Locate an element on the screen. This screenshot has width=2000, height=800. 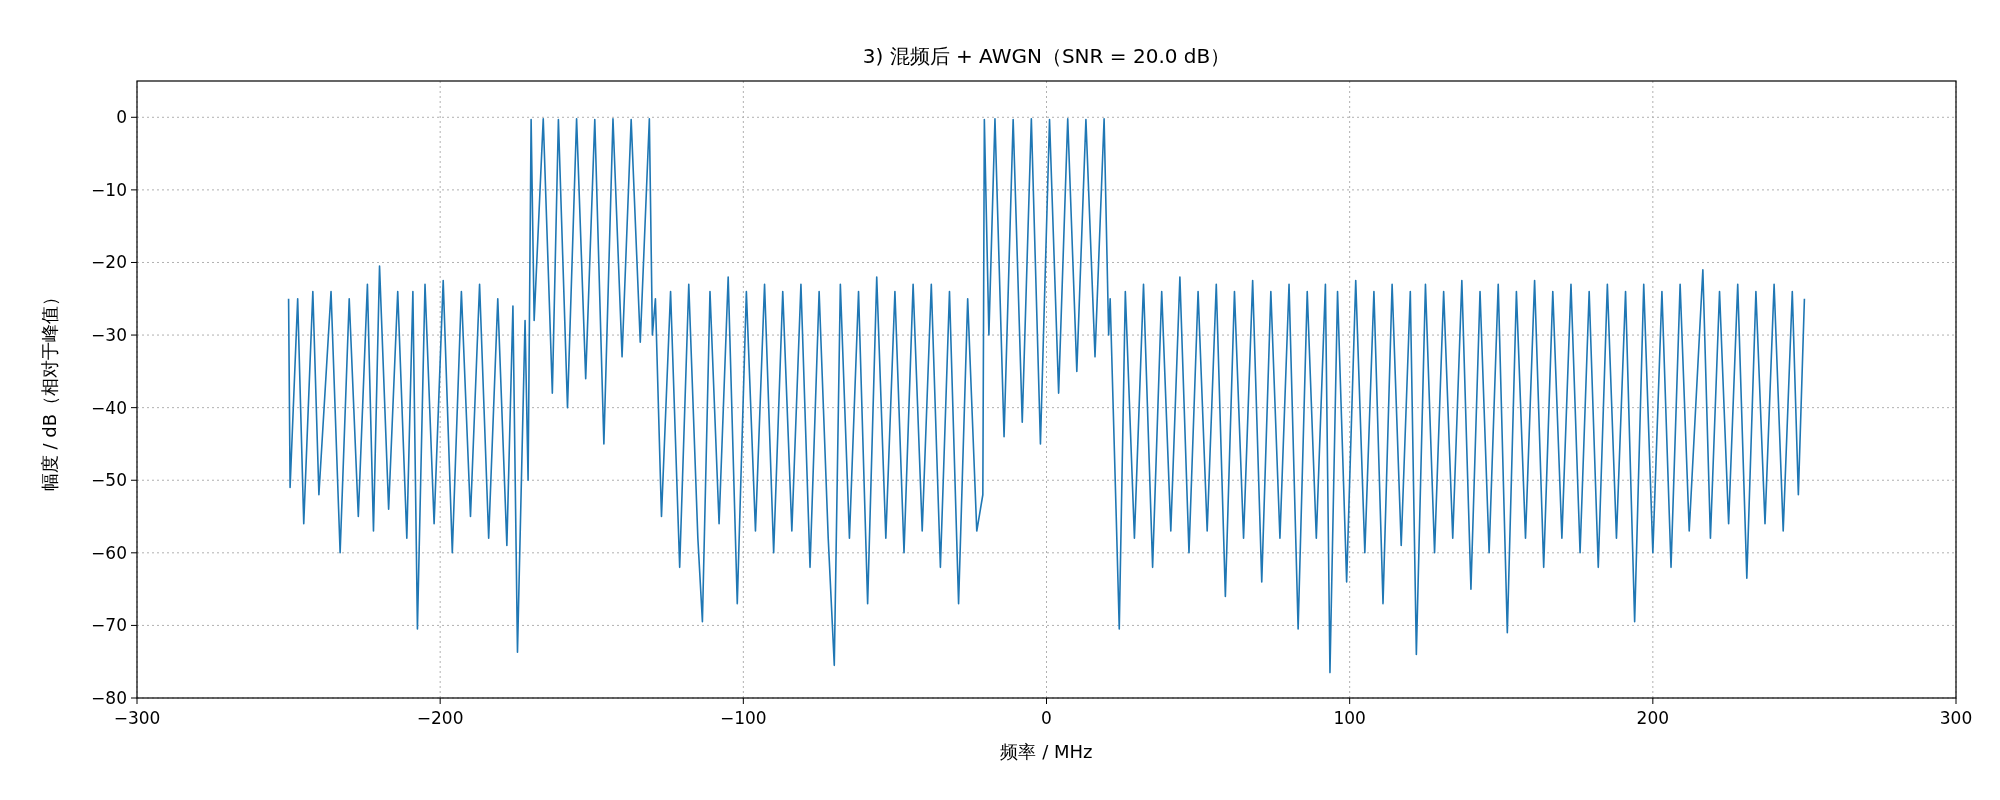
y-tick-label: −20 is located at coordinates (109, 262).